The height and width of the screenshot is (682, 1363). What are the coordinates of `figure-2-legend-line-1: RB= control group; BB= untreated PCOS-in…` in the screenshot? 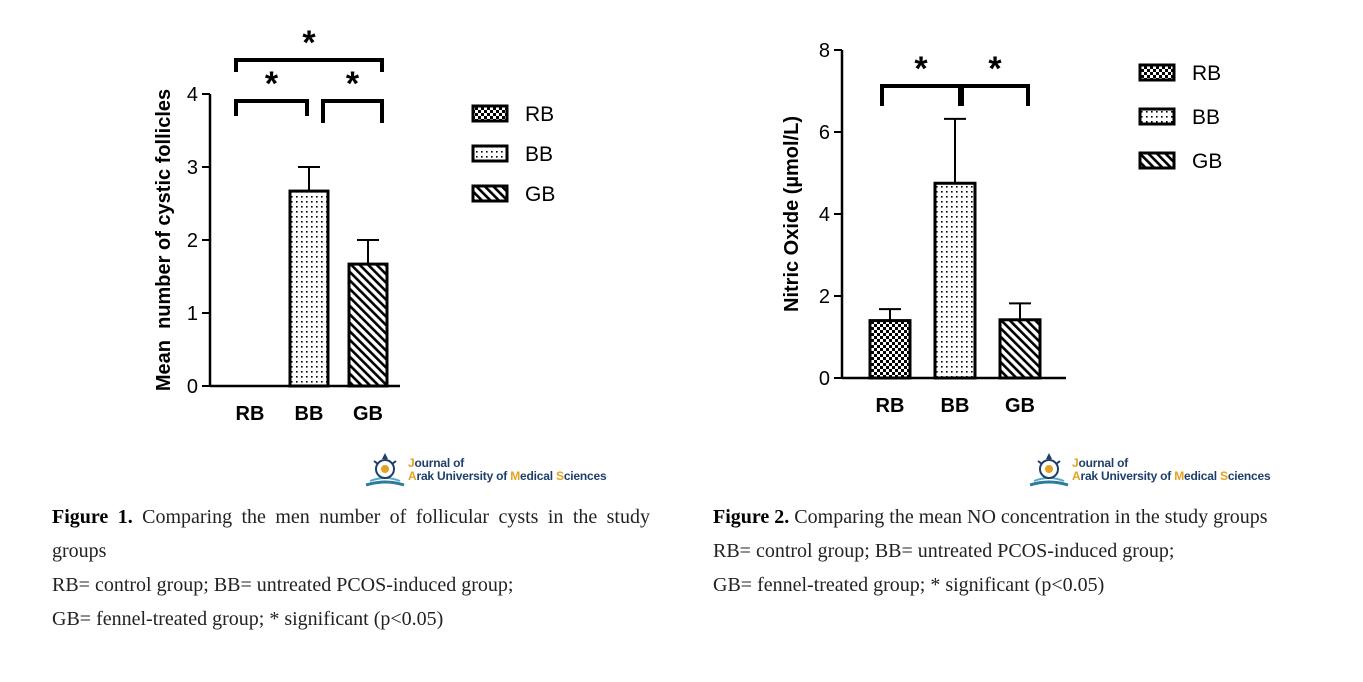 It's located at (944, 551).